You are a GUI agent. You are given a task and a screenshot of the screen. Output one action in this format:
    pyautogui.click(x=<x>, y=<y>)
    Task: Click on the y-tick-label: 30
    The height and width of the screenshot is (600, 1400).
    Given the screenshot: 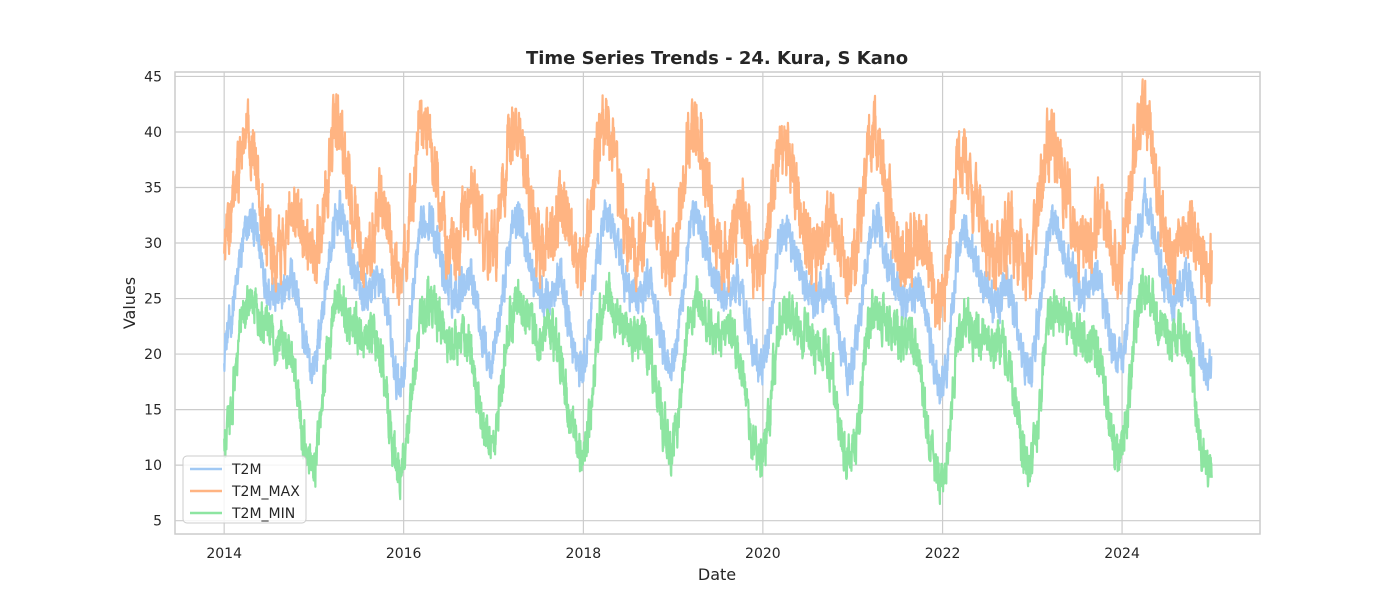 What is the action you would take?
    pyautogui.click(x=153, y=244)
    